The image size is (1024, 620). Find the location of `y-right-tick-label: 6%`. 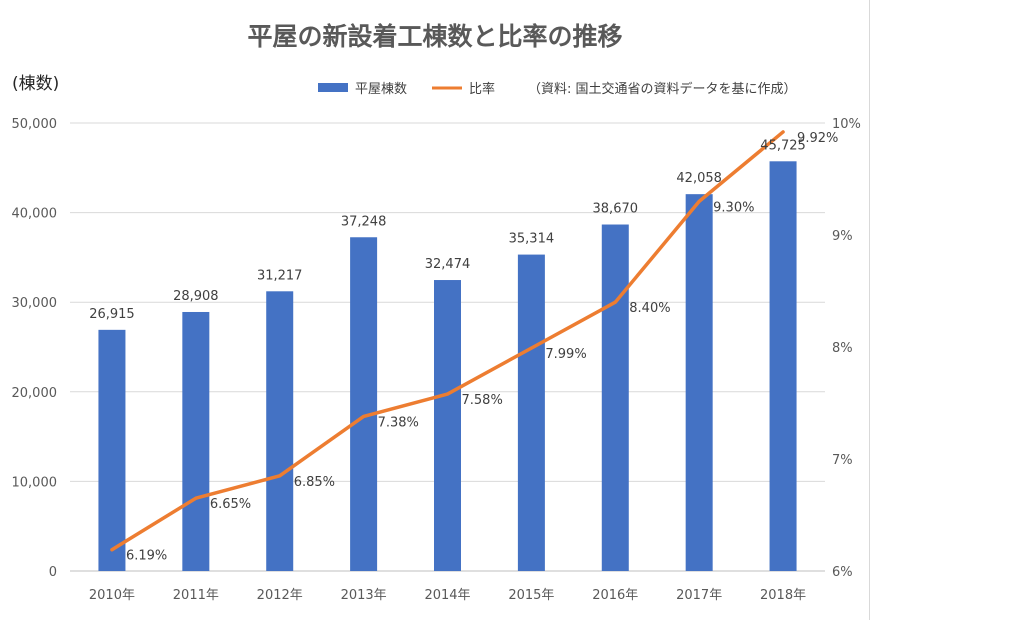

y-right-tick-label: 6% is located at coordinates (842, 572).